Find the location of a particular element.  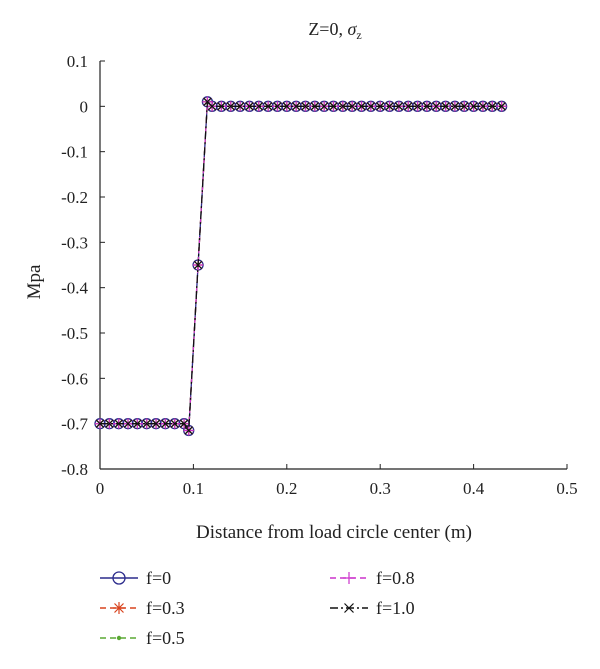

y-tick-label: -0.7 is located at coordinates (74, 424).